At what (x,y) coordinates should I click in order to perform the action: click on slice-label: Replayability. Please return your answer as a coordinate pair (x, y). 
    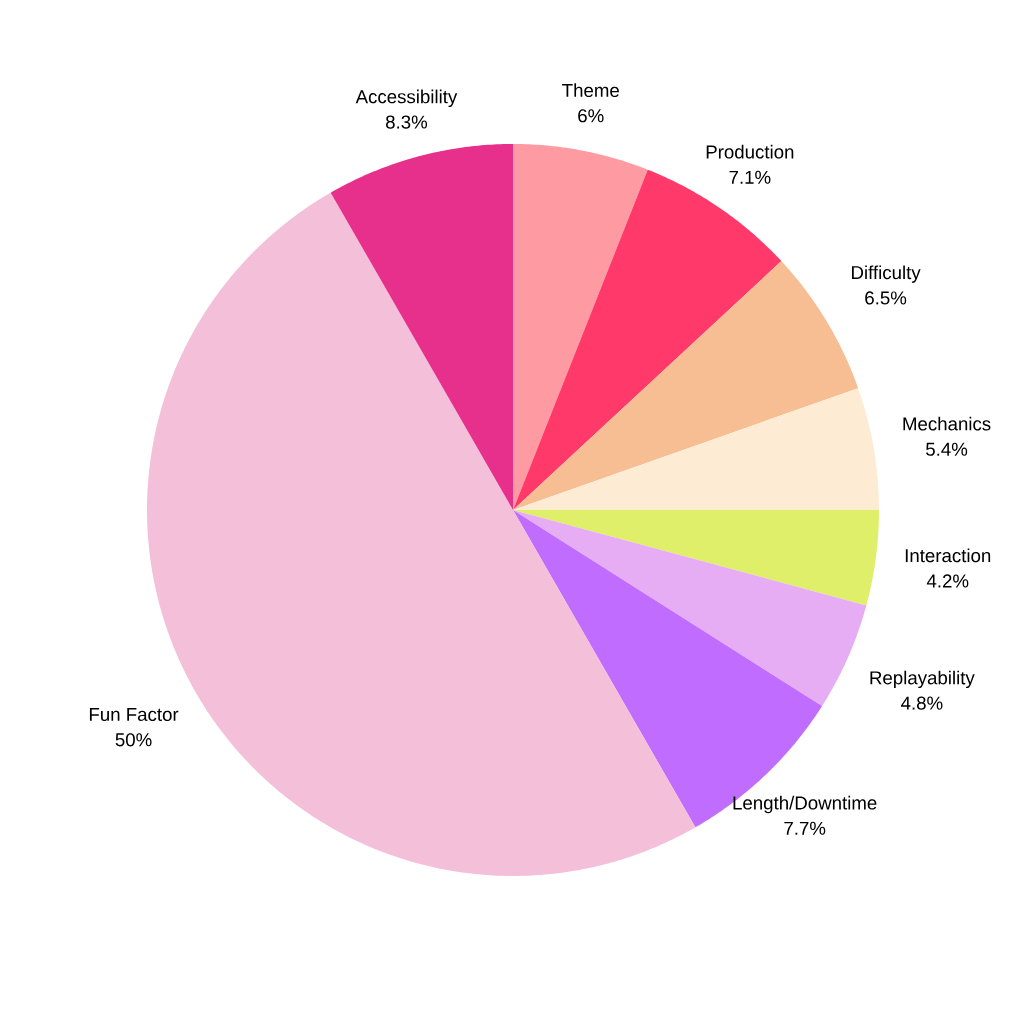
    Looking at the image, I should click on (922, 679).